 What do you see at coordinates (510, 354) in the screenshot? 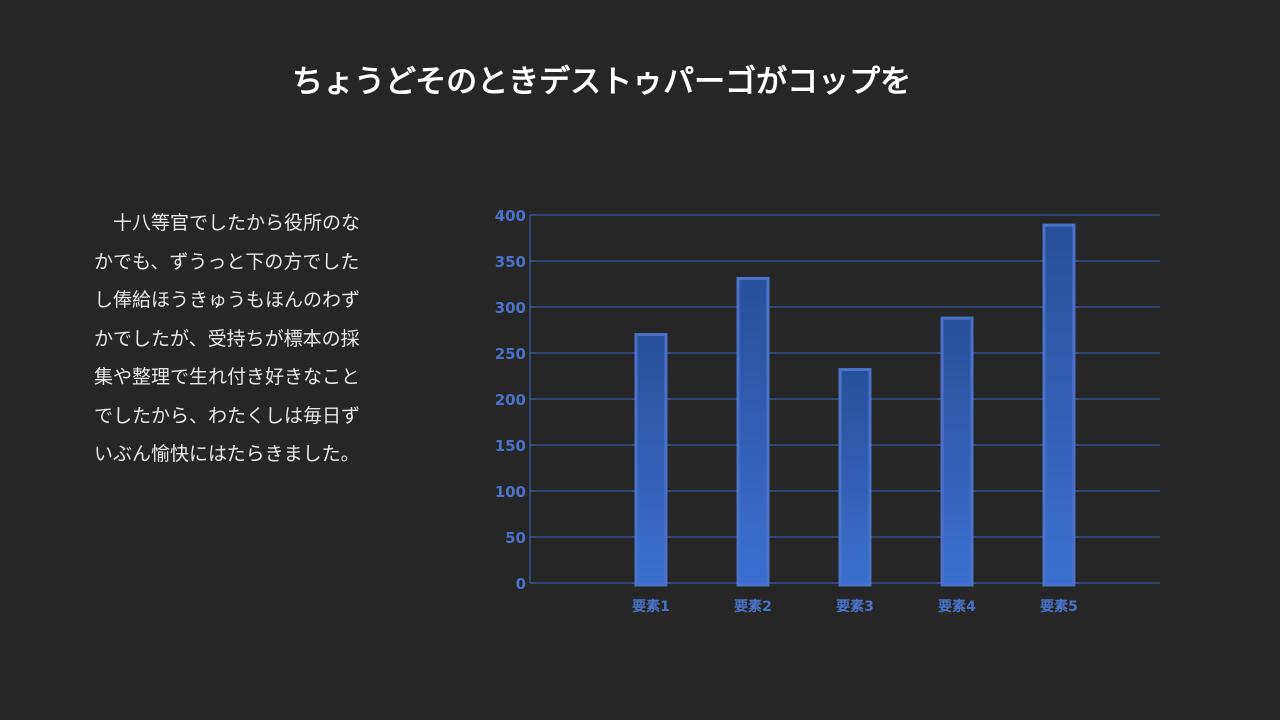
I see `y-tick-label: 250` at bounding box center [510, 354].